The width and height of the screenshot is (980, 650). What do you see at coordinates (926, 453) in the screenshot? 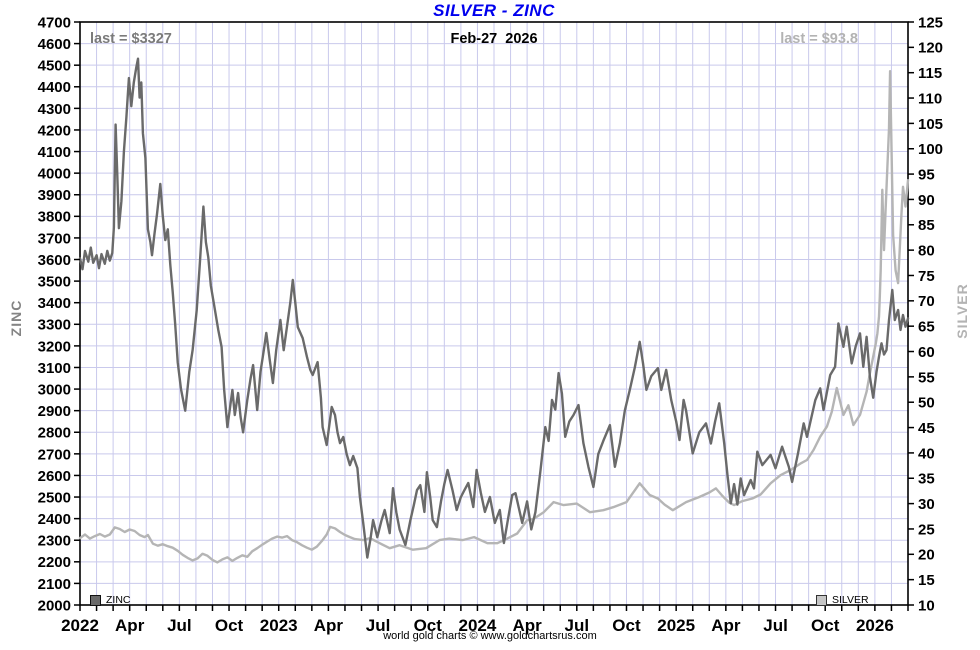
I see `right-axis-tick-label: 40` at bounding box center [926, 453].